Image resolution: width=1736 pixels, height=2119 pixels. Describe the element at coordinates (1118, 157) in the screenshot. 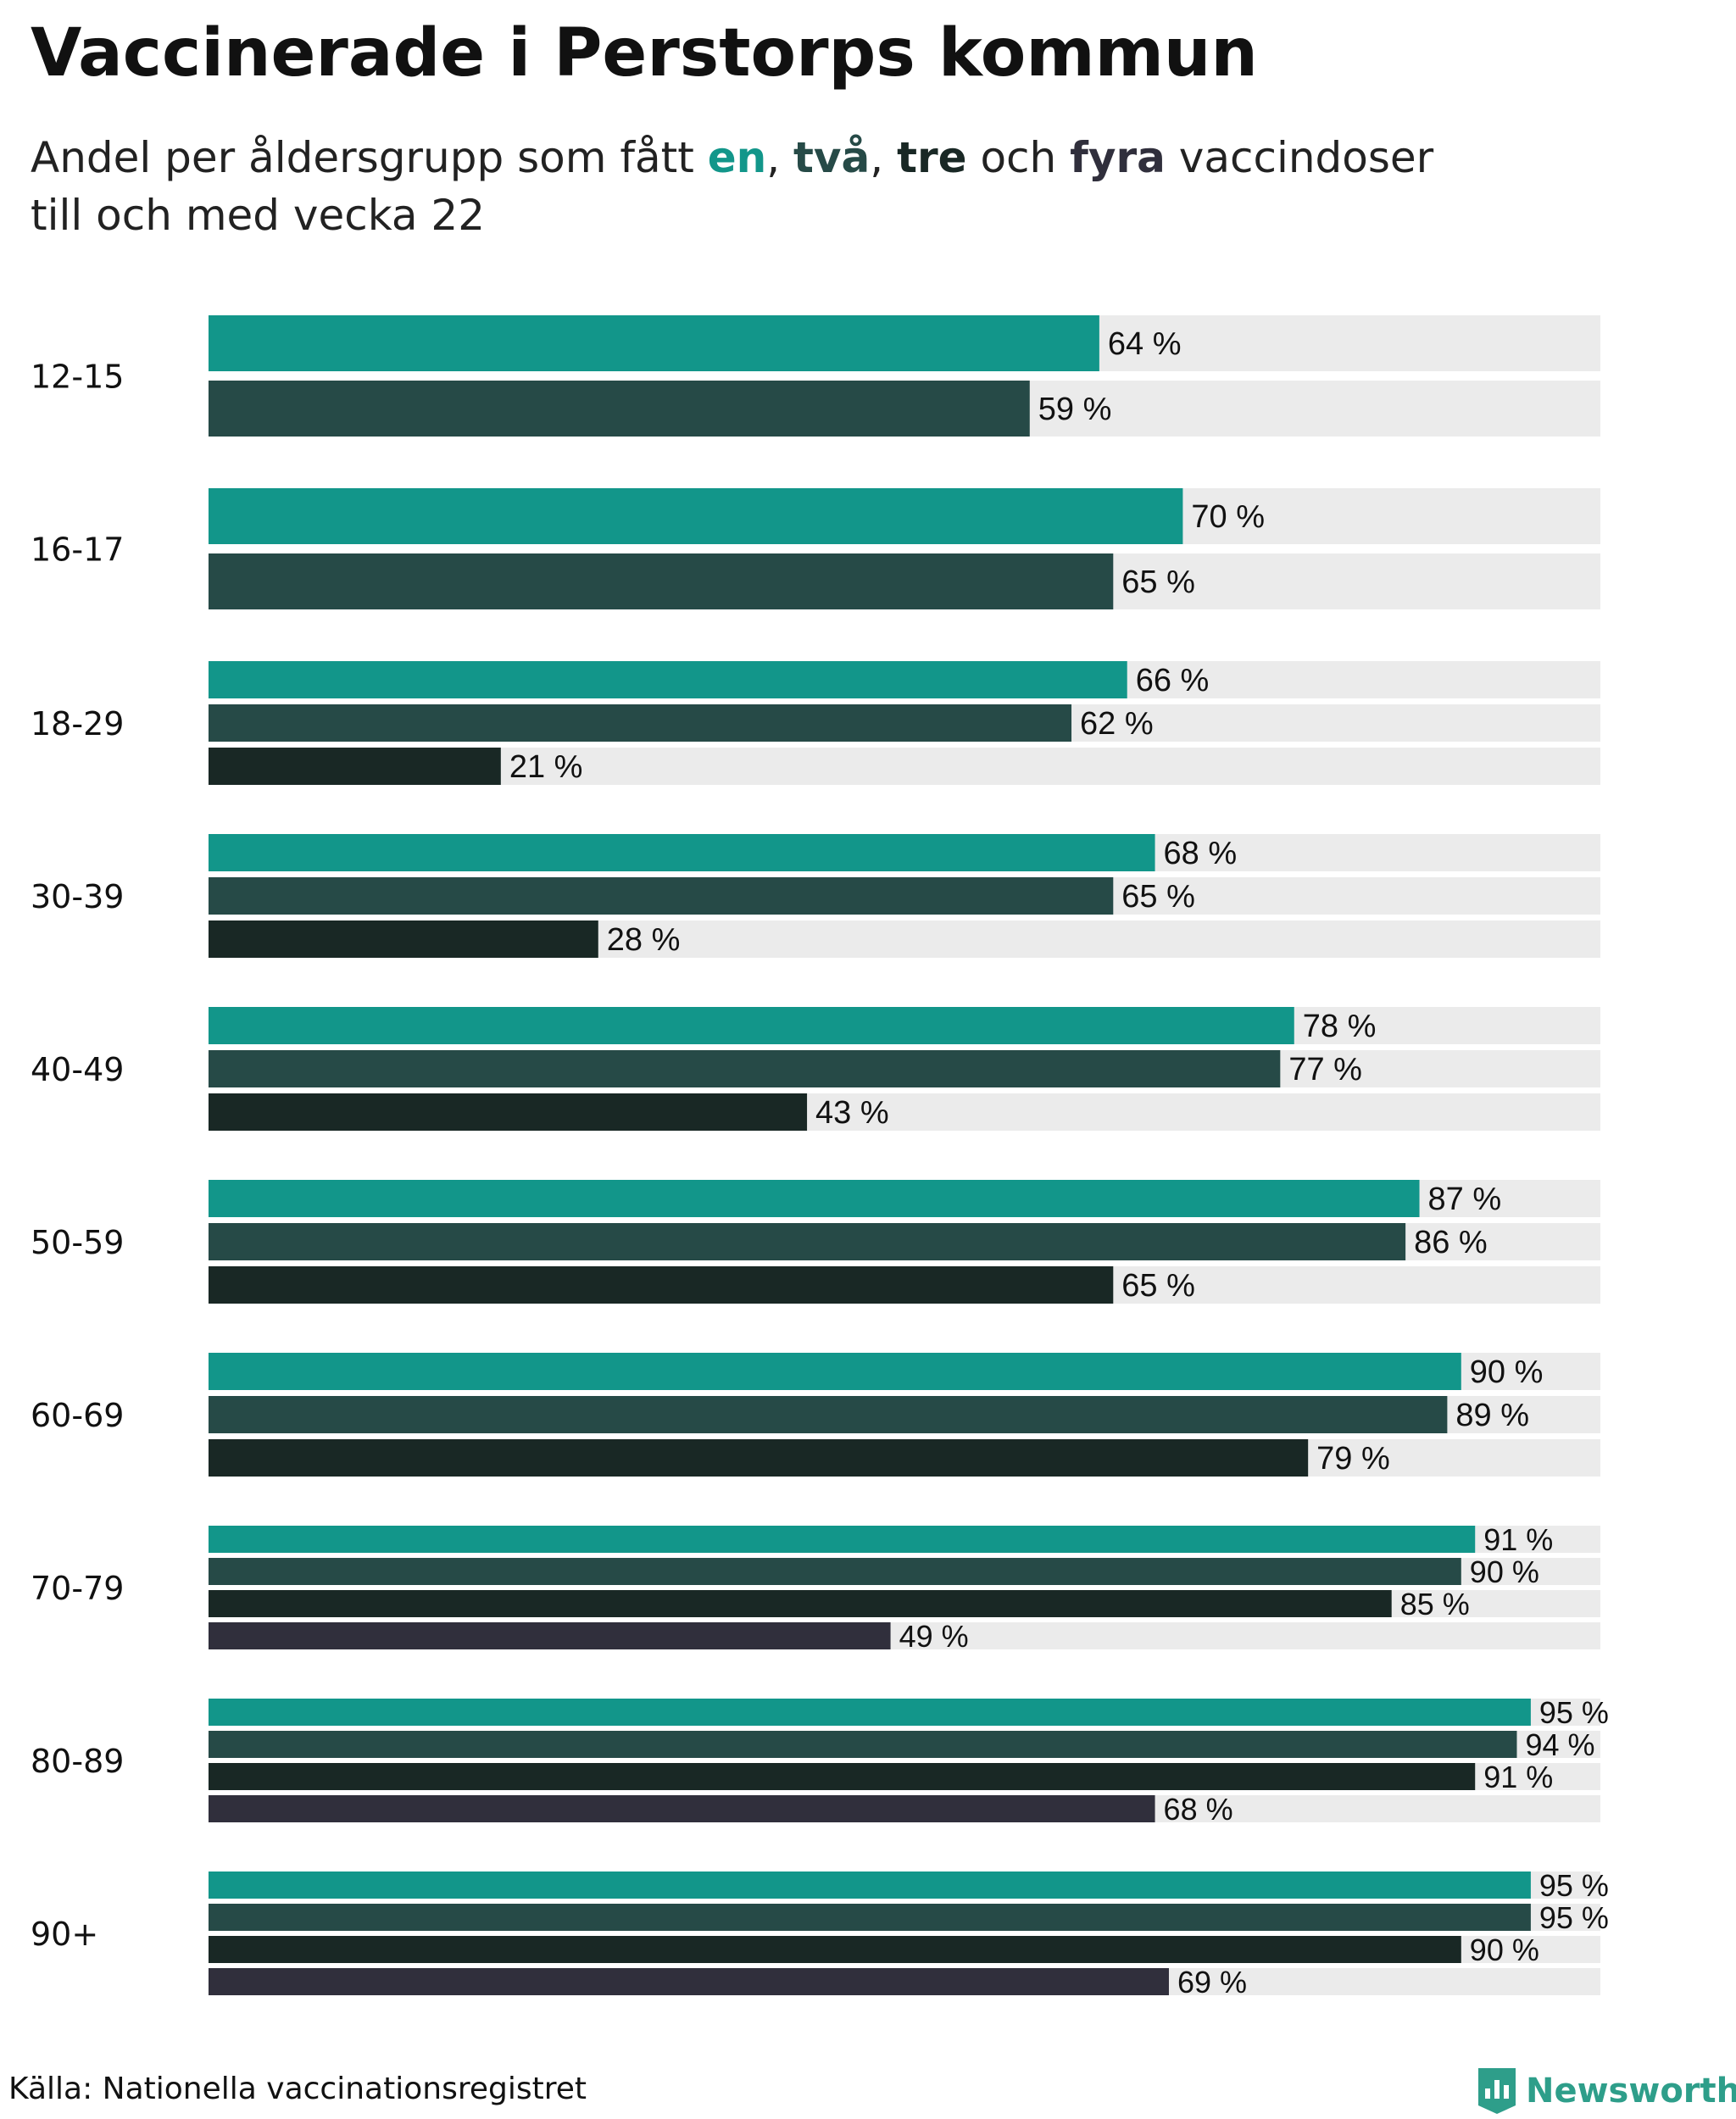

I see `dose-word-fyra: fyra` at that location.